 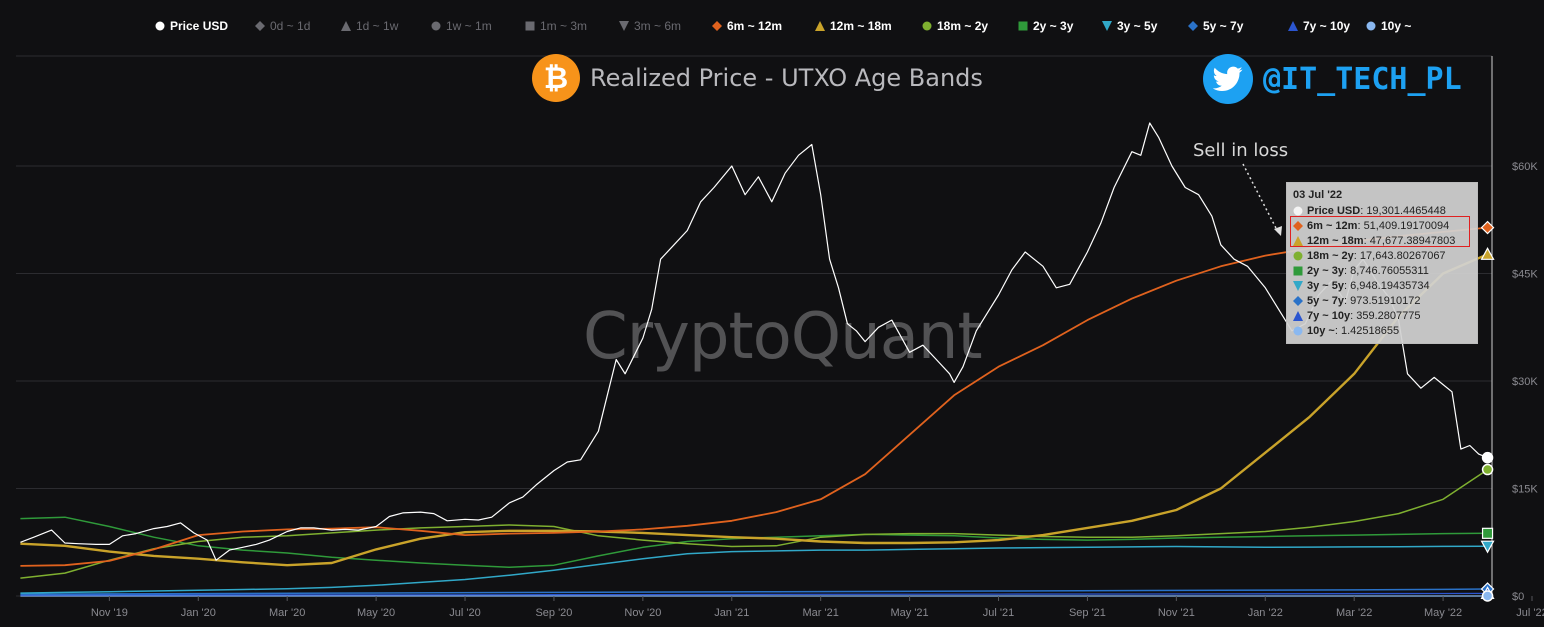 What do you see at coordinates (1525, 490) in the screenshot?
I see `y-tick-label: $15K` at bounding box center [1525, 490].